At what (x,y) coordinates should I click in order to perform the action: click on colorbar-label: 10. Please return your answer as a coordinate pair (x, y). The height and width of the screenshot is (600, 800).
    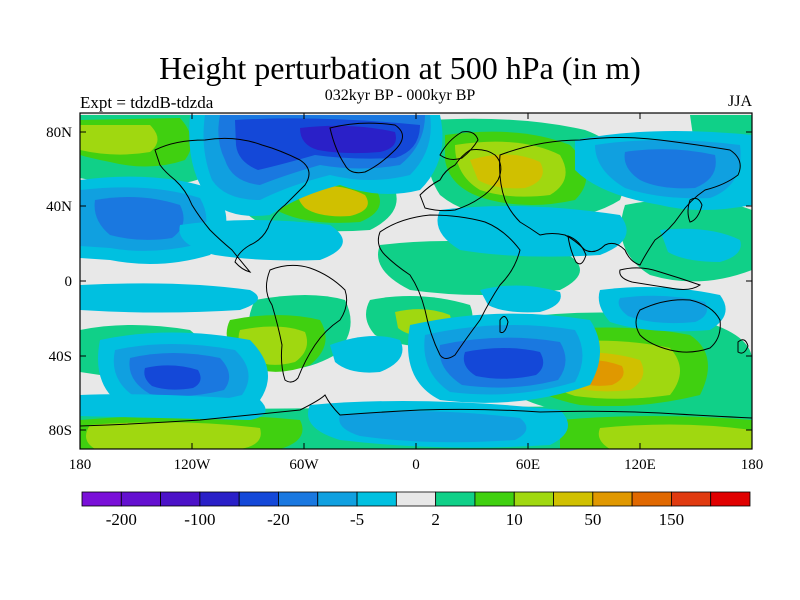
    Looking at the image, I should click on (514, 519).